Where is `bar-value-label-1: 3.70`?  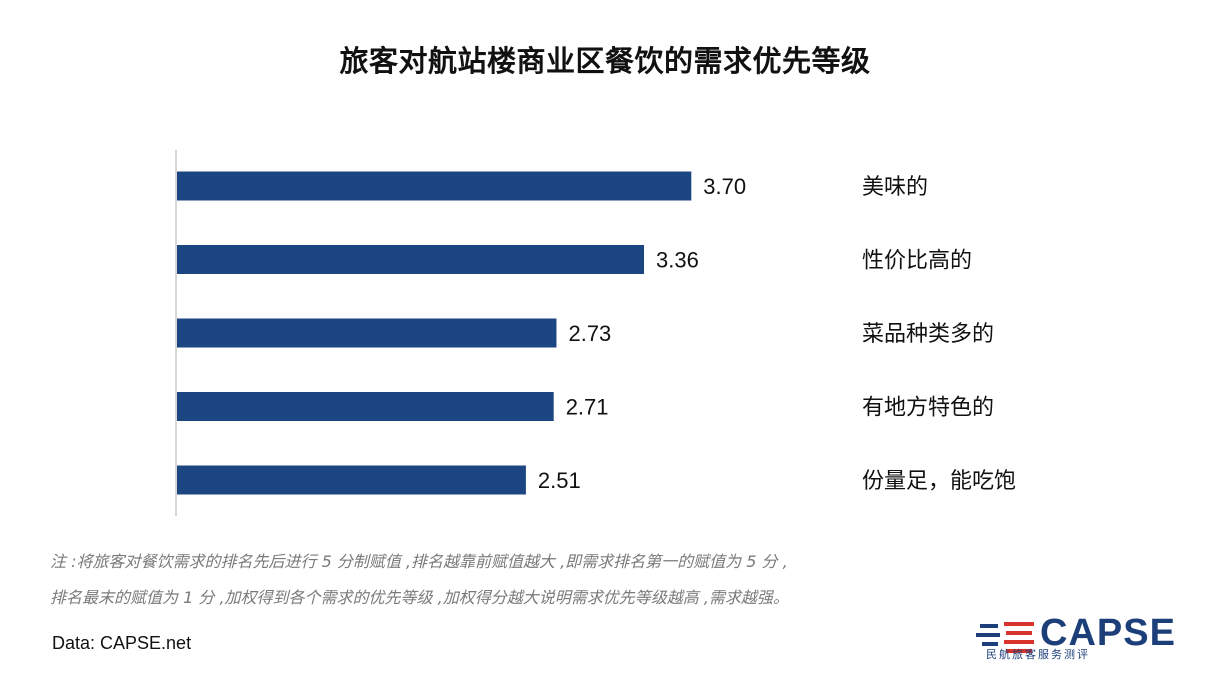
bar-value-label-1: 3.70 is located at coordinates (724, 186).